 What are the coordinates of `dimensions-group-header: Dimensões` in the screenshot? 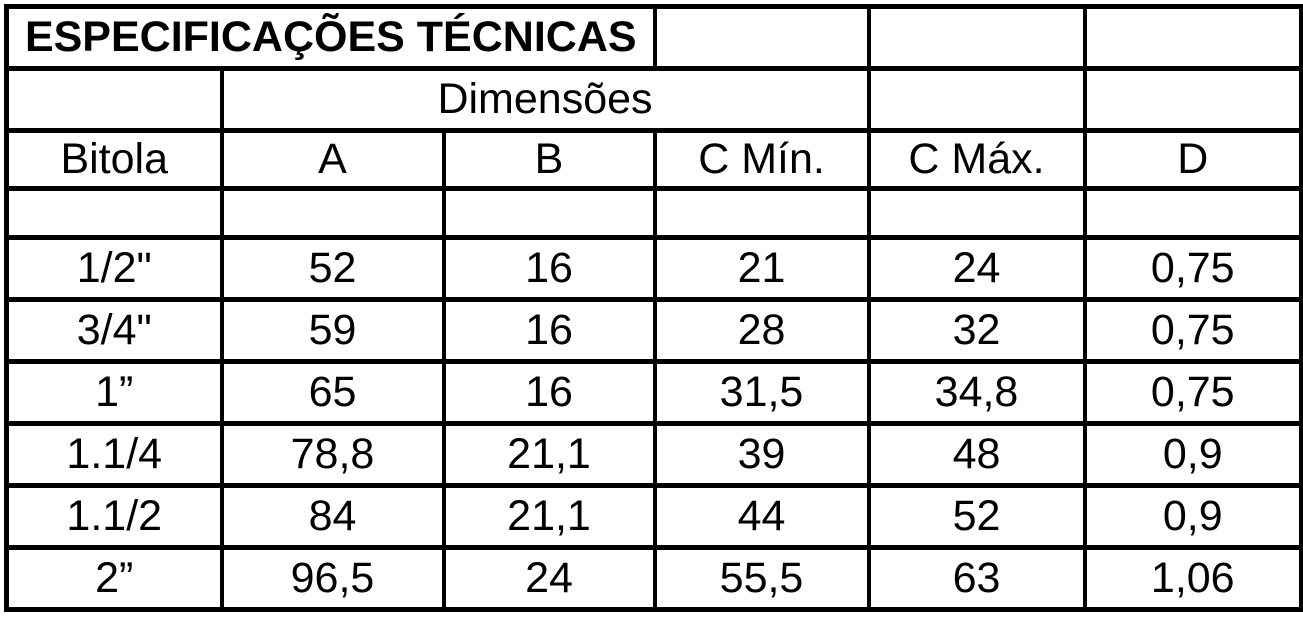 It's located at (545, 100).